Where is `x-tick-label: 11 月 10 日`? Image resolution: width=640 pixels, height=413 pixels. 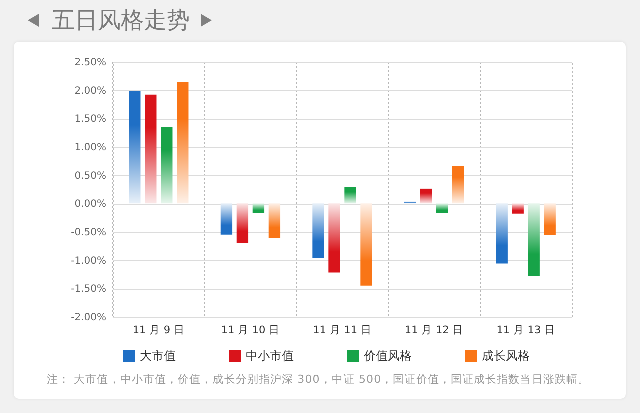
x-tick-label: 11 月 10 日 is located at coordinates (250, 330).